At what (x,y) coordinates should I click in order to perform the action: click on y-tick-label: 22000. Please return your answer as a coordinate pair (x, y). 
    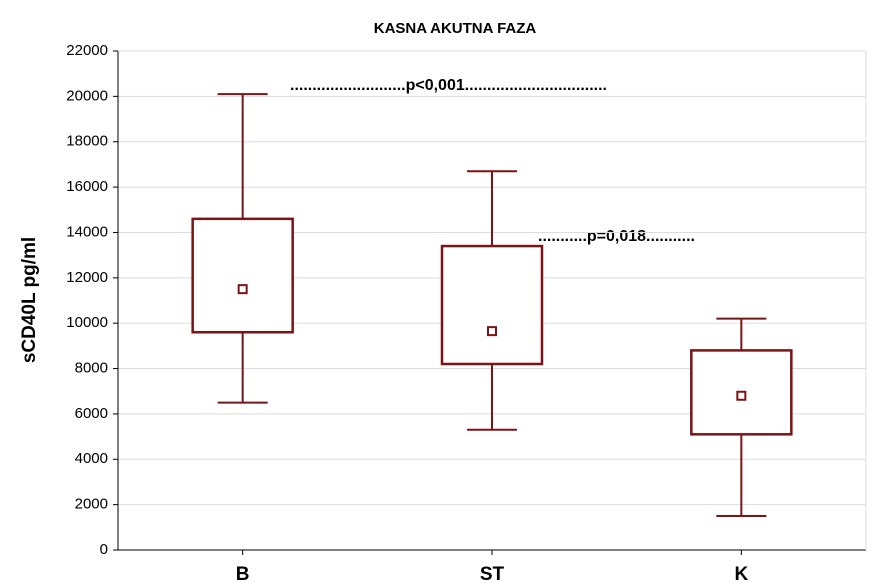
    Looking at the image, I should click on (87, 50).